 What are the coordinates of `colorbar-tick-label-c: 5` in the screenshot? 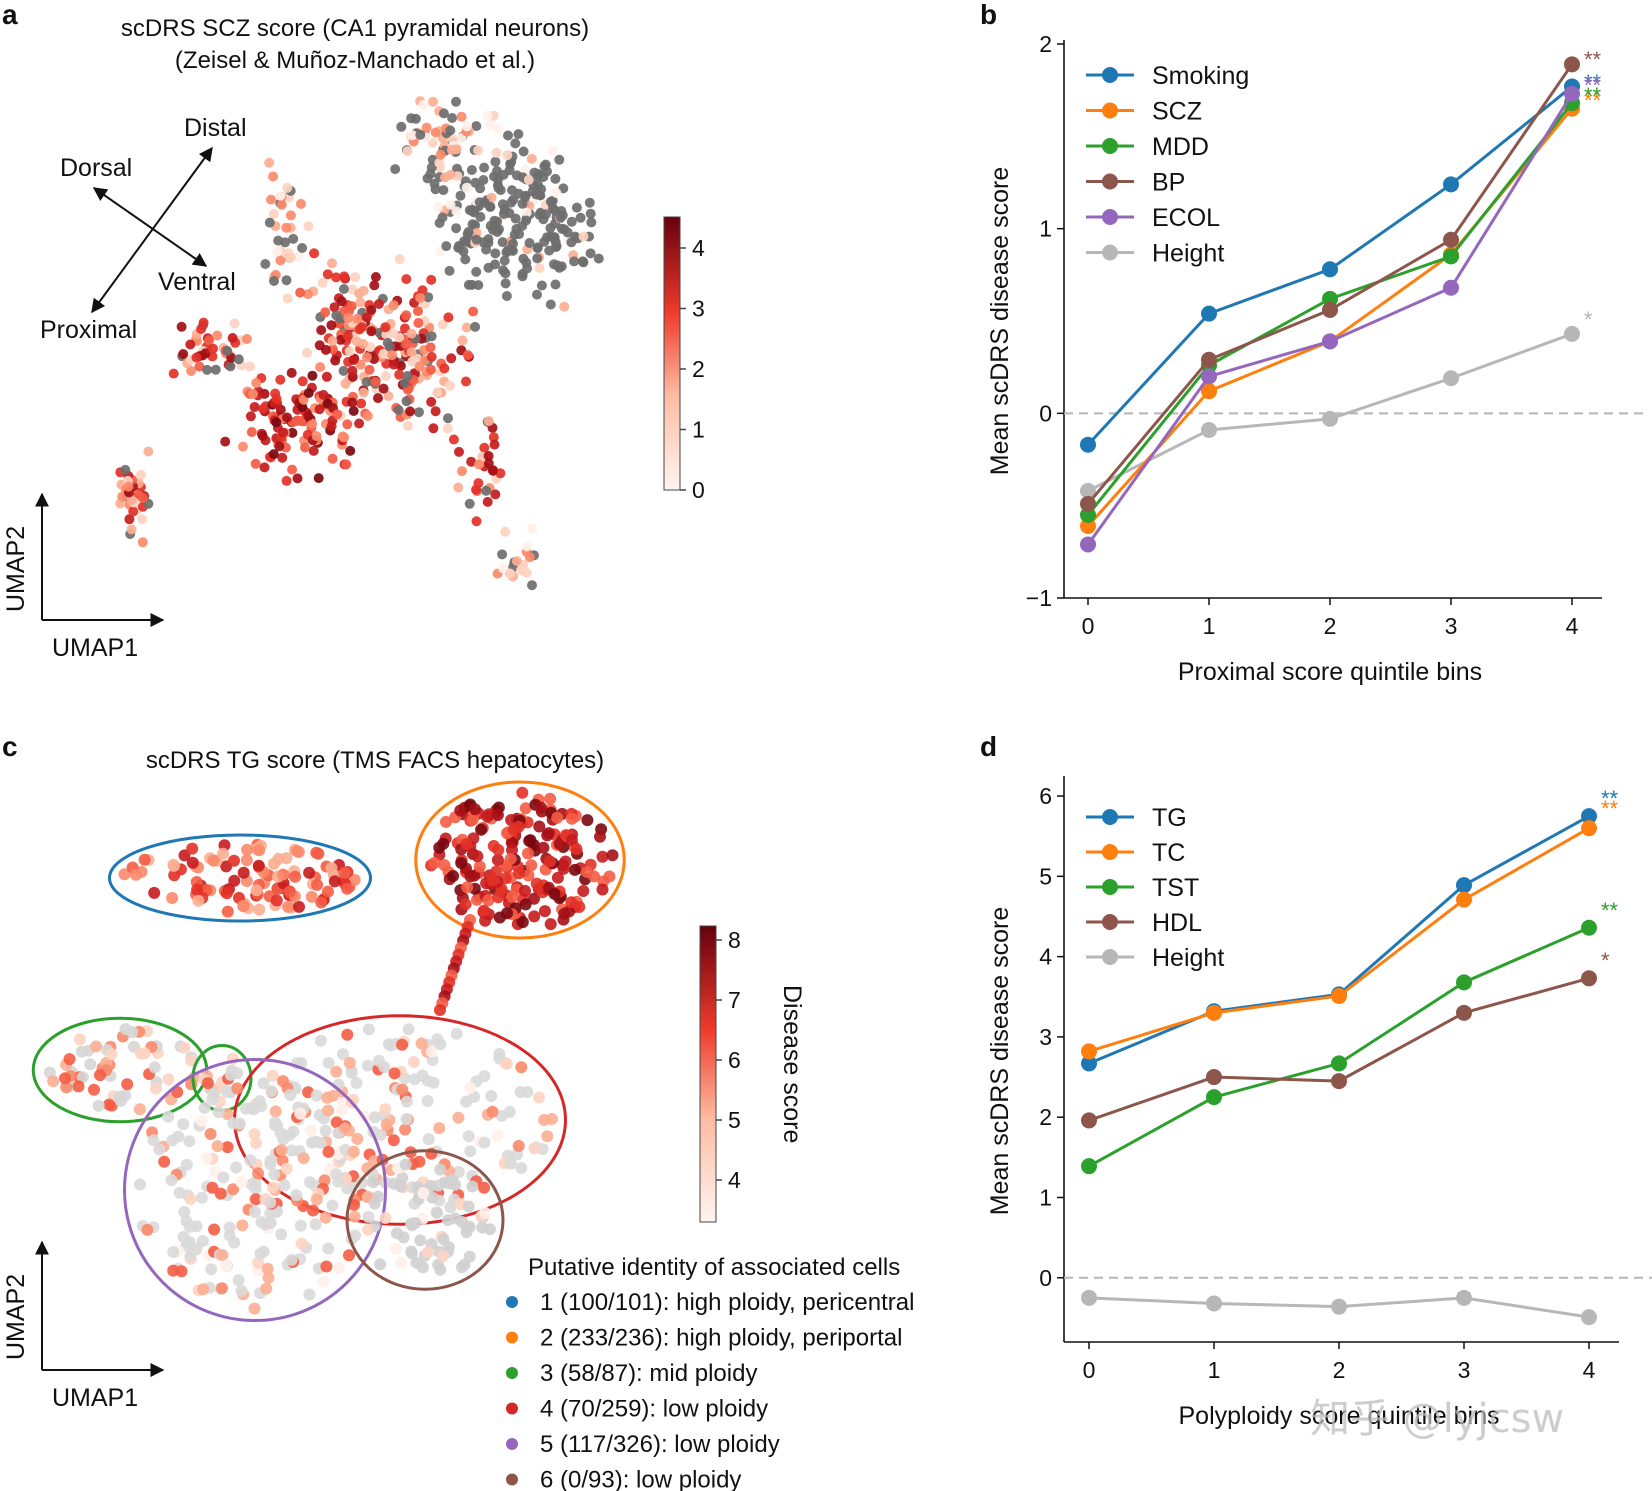 It's located at (734, 1120).